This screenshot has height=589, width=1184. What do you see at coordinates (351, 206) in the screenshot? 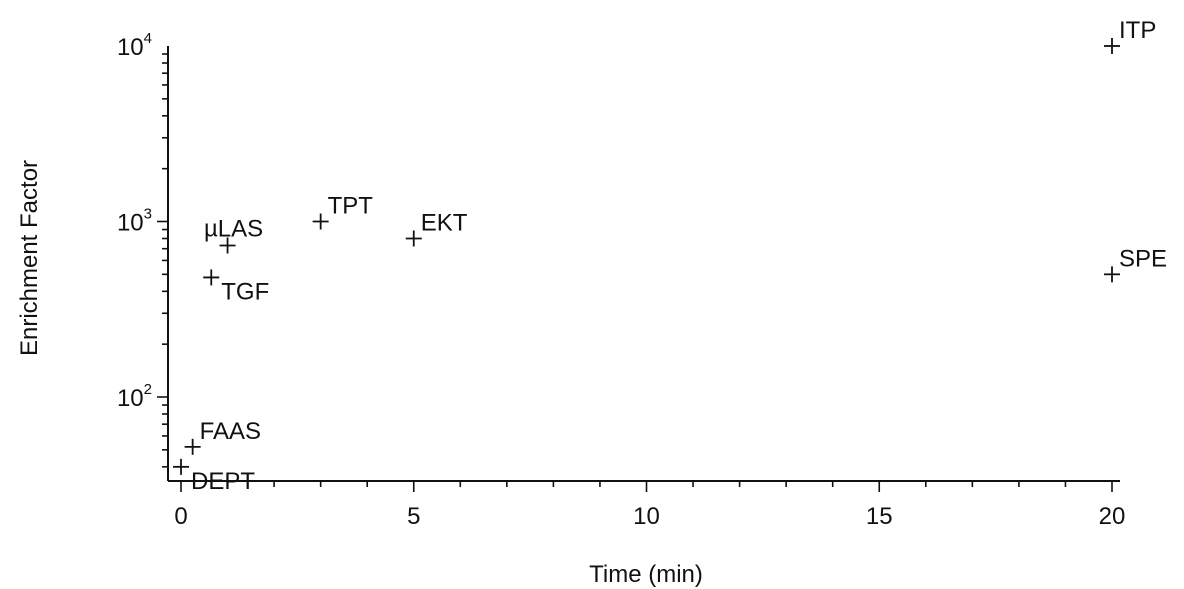
I see `point-label: TPT` at bounding box center [351, 206].